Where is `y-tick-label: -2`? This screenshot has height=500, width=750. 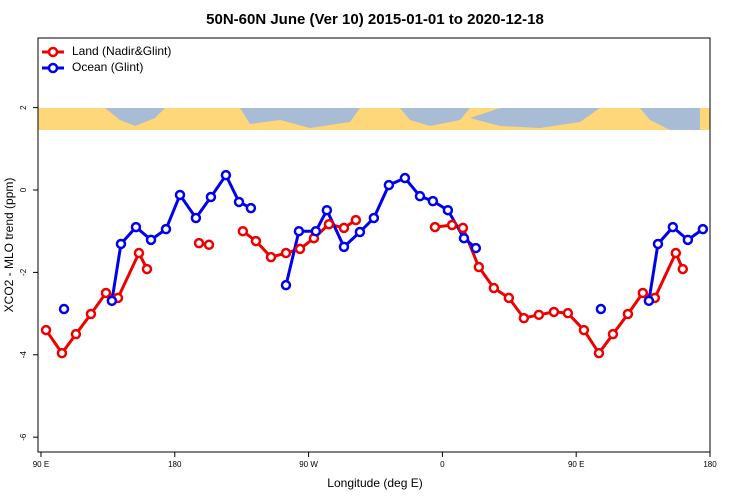
y-tick-label: -2 is located at coordinates (23, 272).